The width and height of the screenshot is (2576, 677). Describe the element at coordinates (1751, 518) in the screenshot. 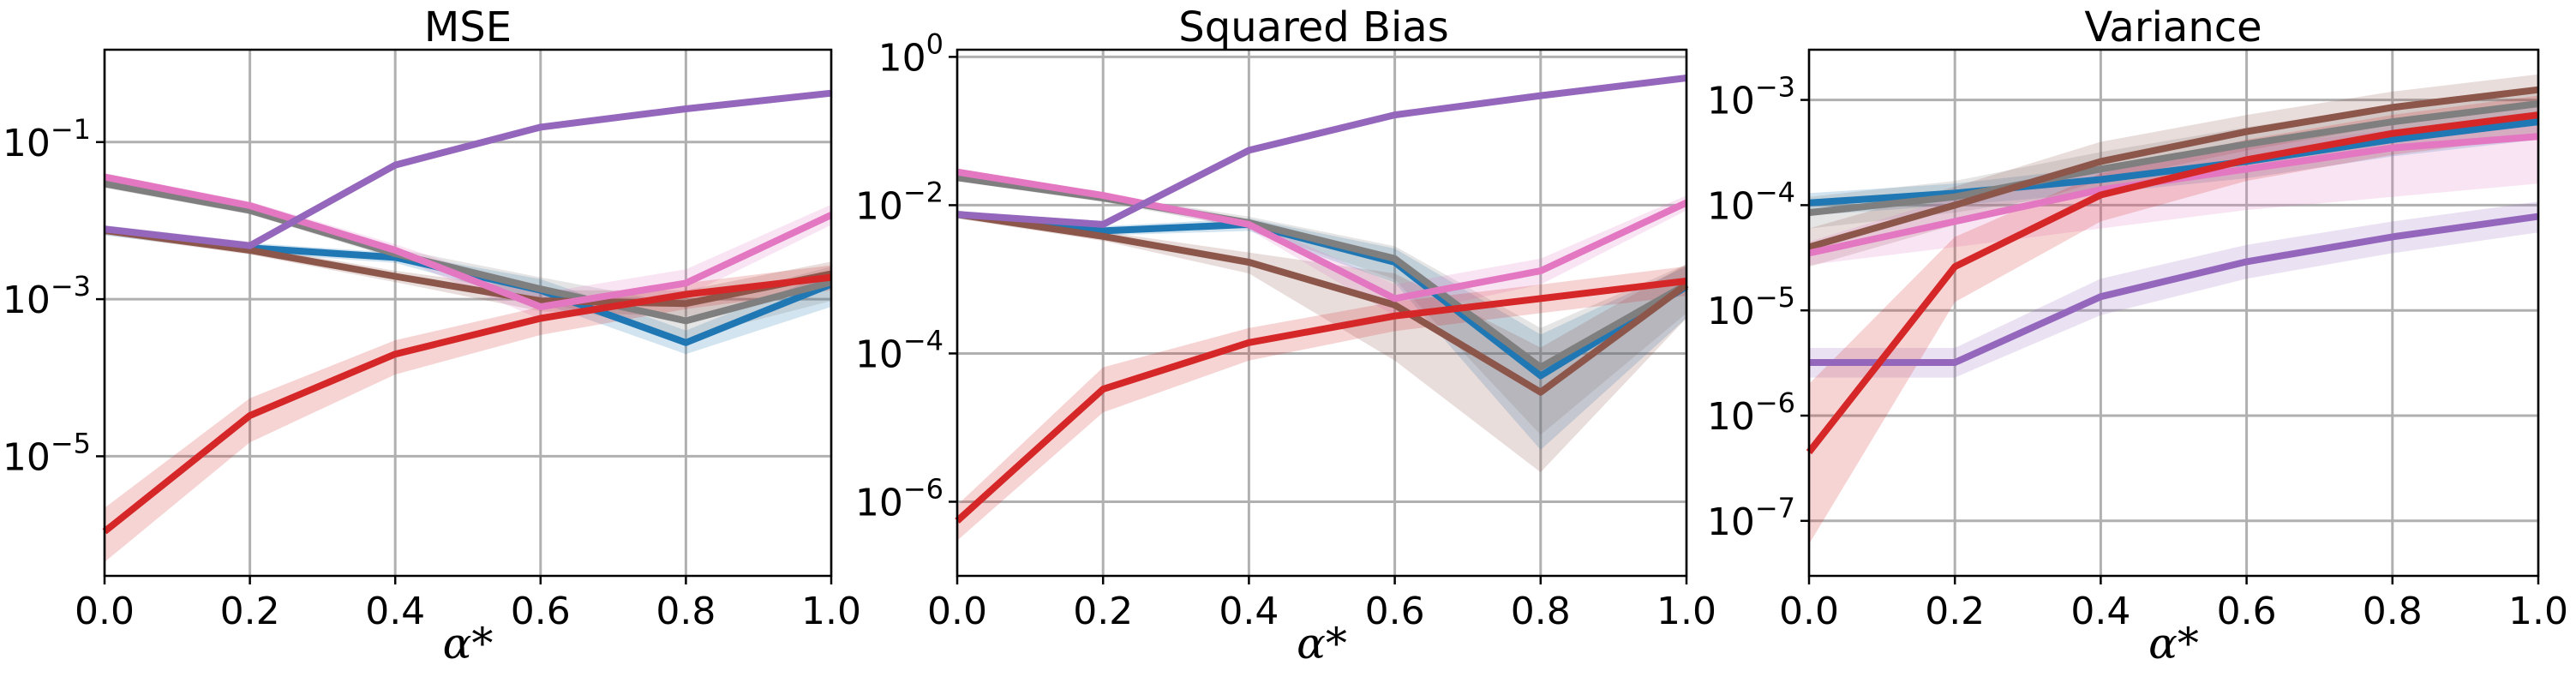

I see `variance-y-tick-label: 10⁻⁷` at that location.